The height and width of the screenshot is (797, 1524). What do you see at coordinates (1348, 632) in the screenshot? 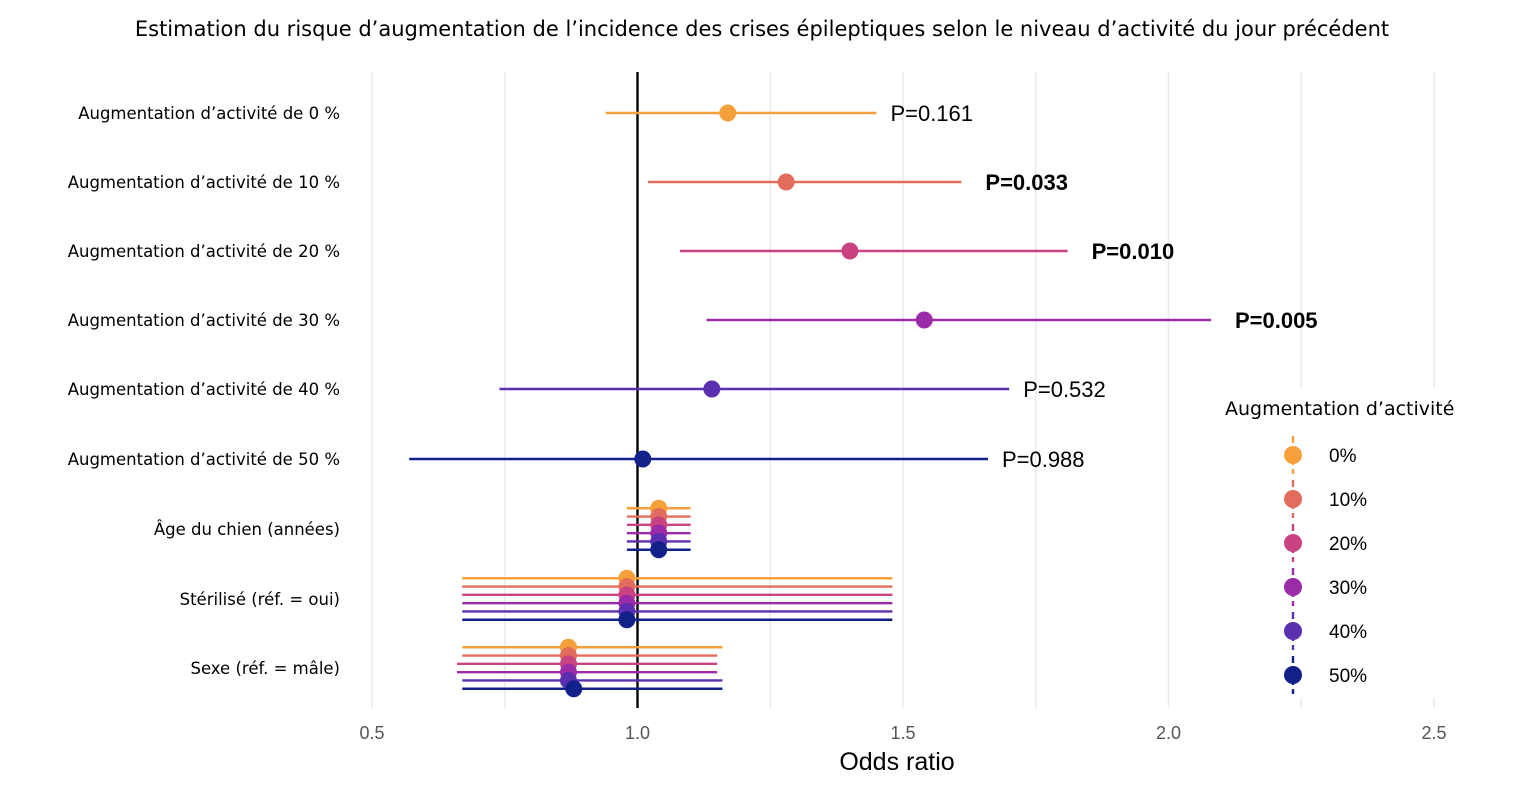
I see `legend-label: 40%` at bounding box center [1348, 632].